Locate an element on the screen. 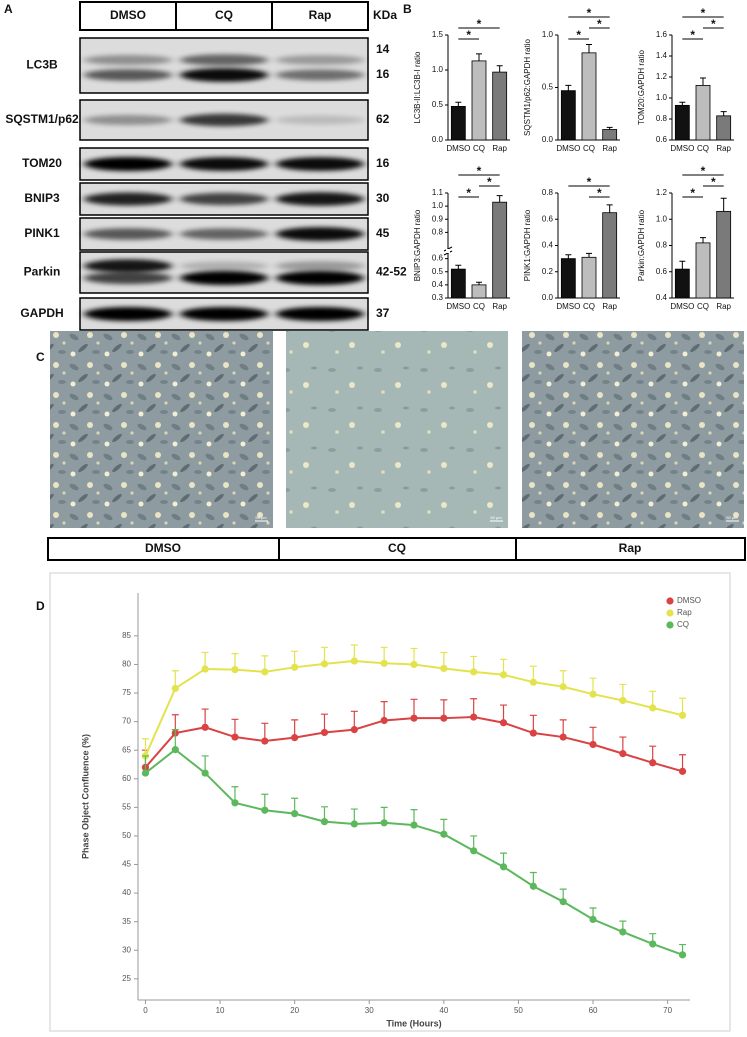  size-label: 62 is located at coordinates (383, 119).